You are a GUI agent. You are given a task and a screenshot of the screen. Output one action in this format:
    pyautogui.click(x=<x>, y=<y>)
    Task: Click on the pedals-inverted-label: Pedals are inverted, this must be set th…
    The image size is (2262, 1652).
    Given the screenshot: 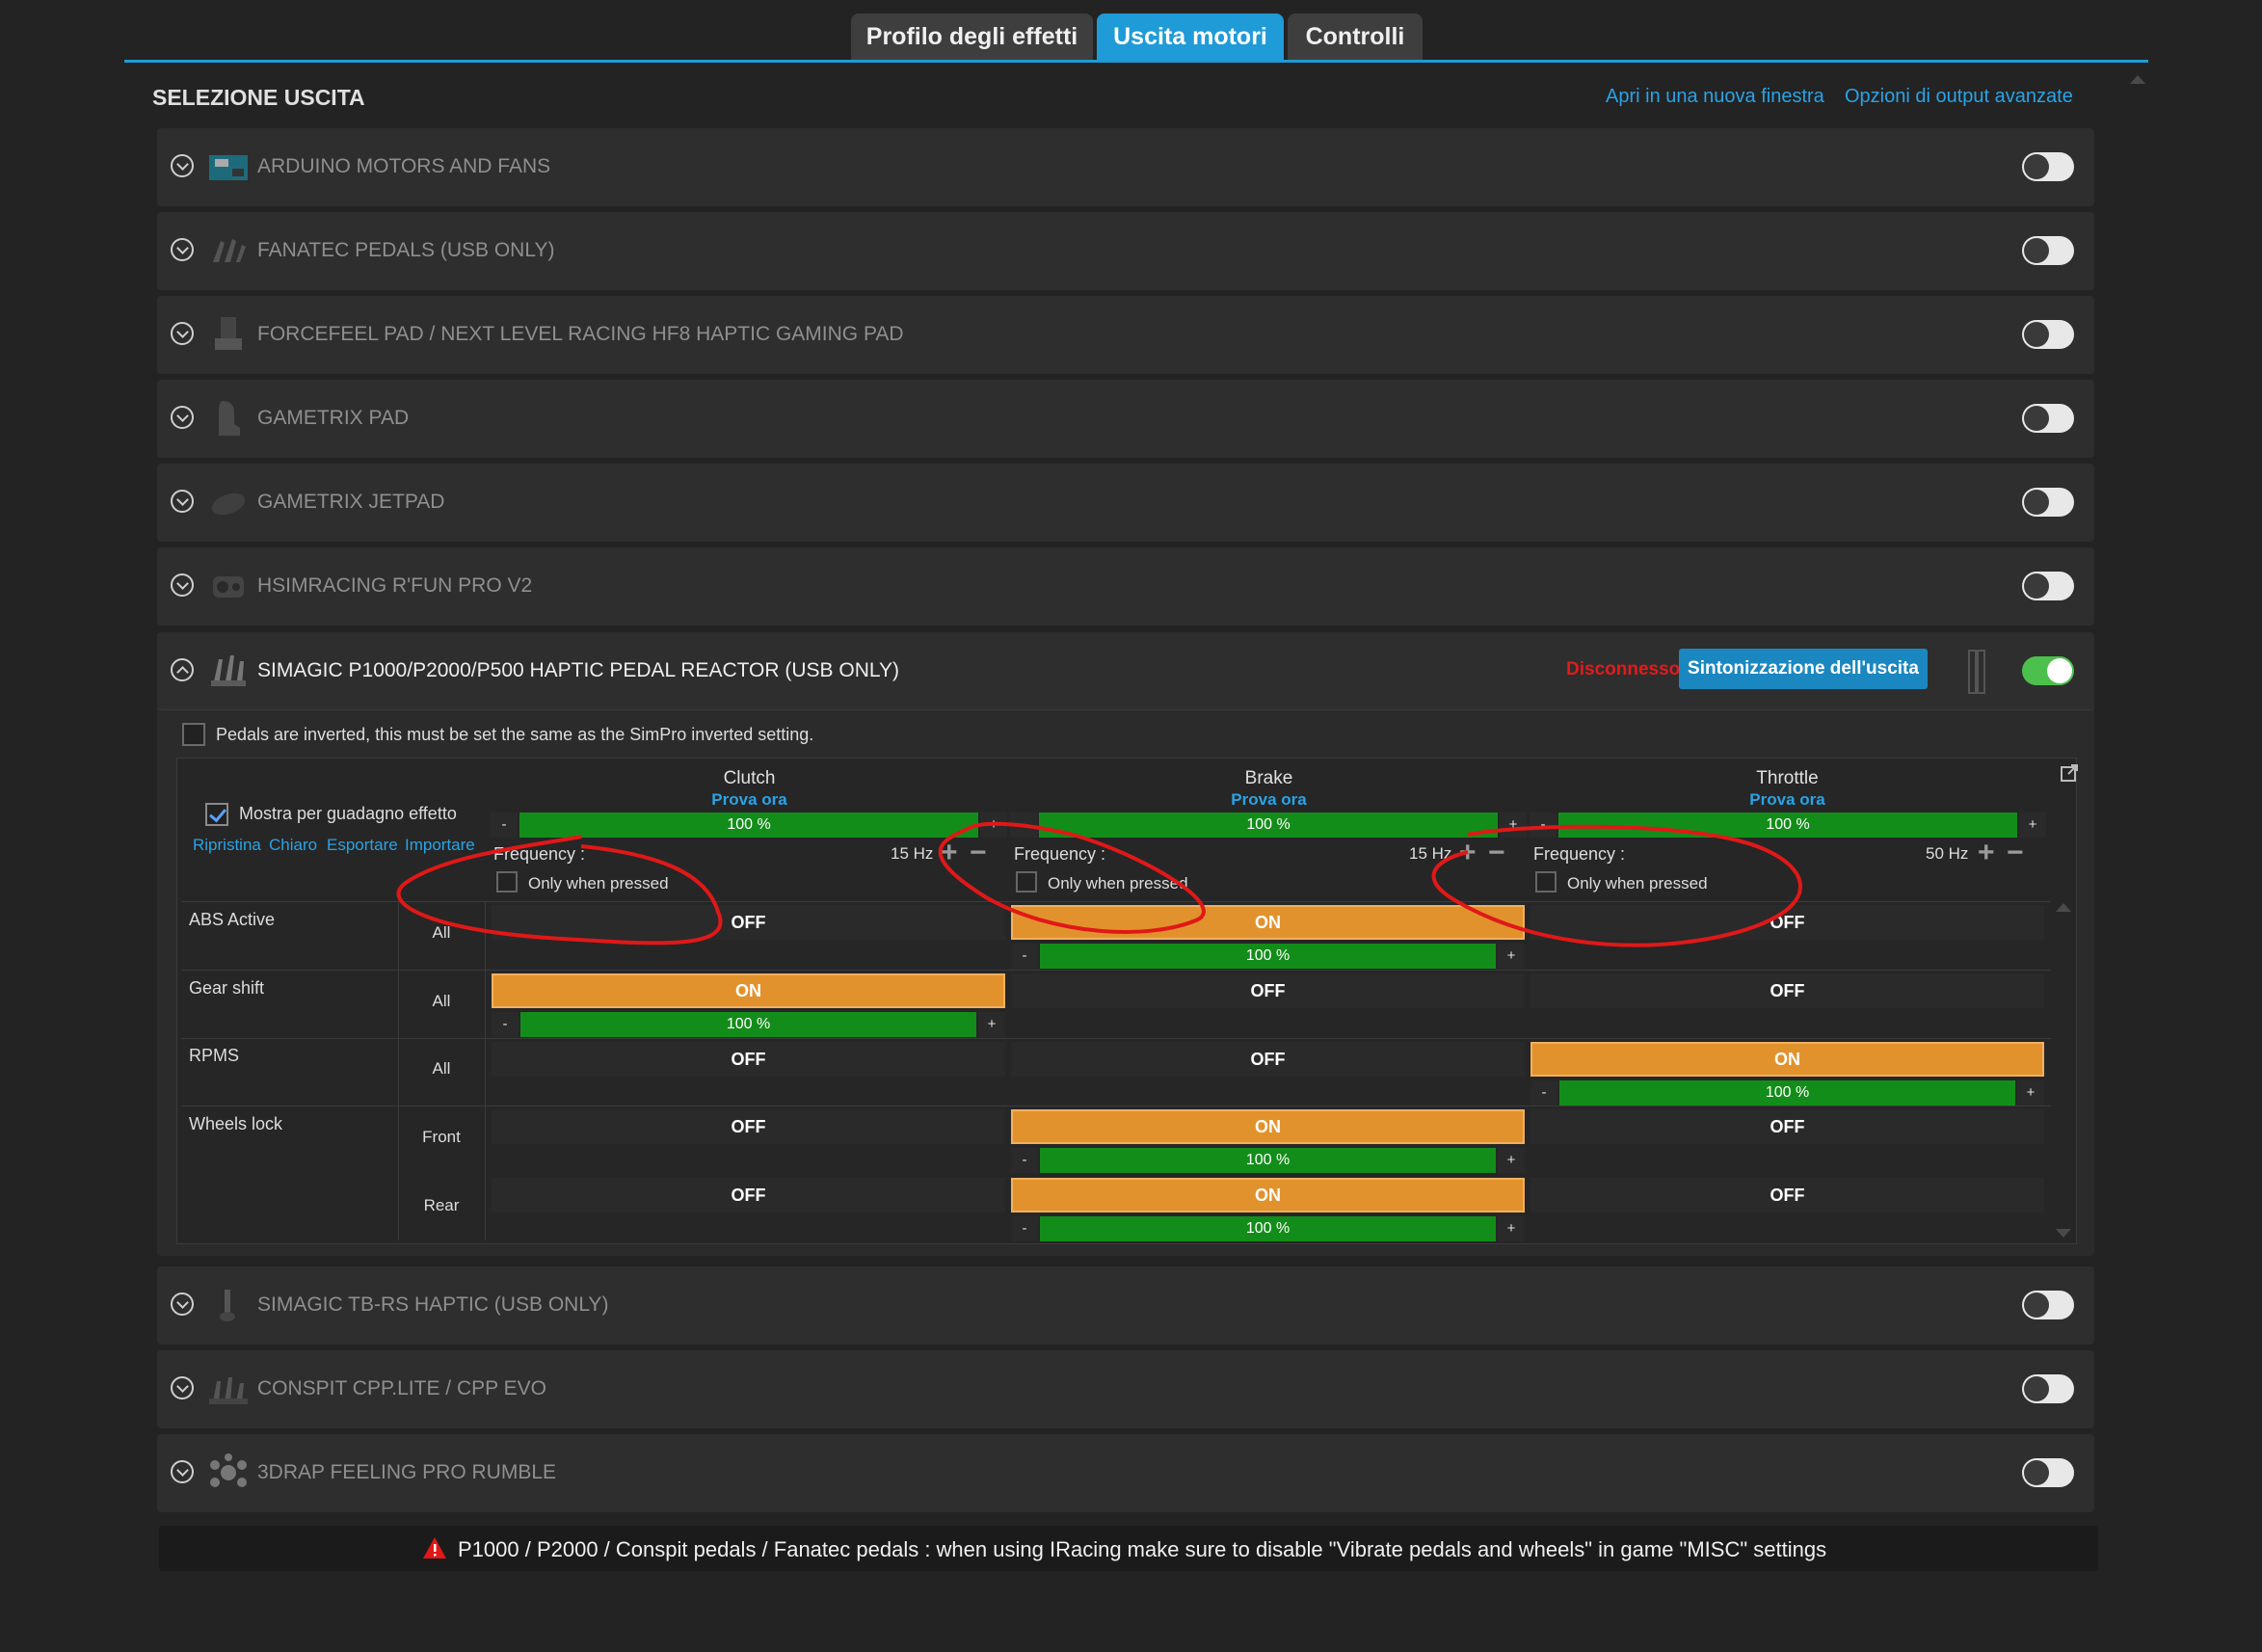 What is the action you would take?
    pyautogui.click(x=515, y=735)
    